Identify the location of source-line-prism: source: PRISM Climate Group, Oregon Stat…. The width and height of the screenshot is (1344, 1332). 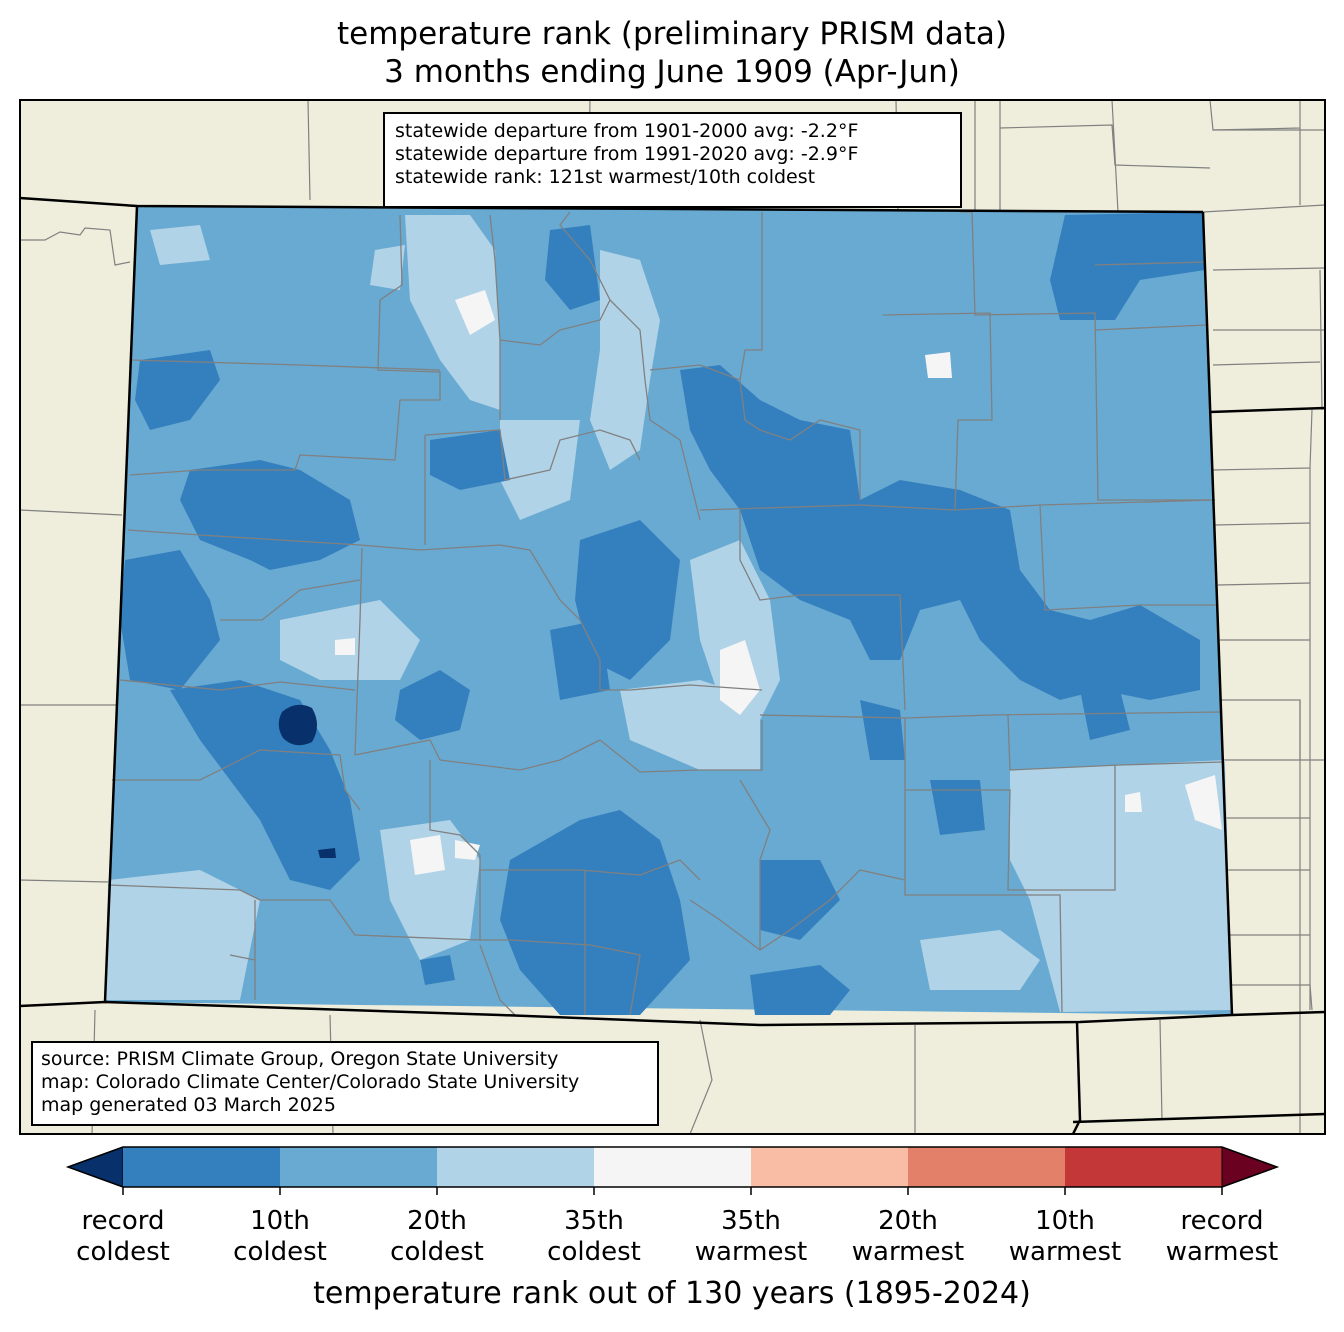
(300, 1059).